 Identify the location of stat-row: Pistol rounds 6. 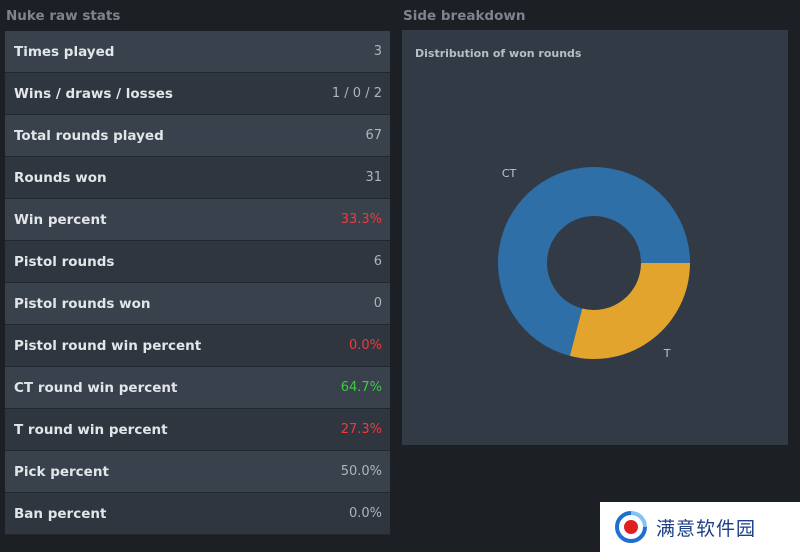
(197, 262).